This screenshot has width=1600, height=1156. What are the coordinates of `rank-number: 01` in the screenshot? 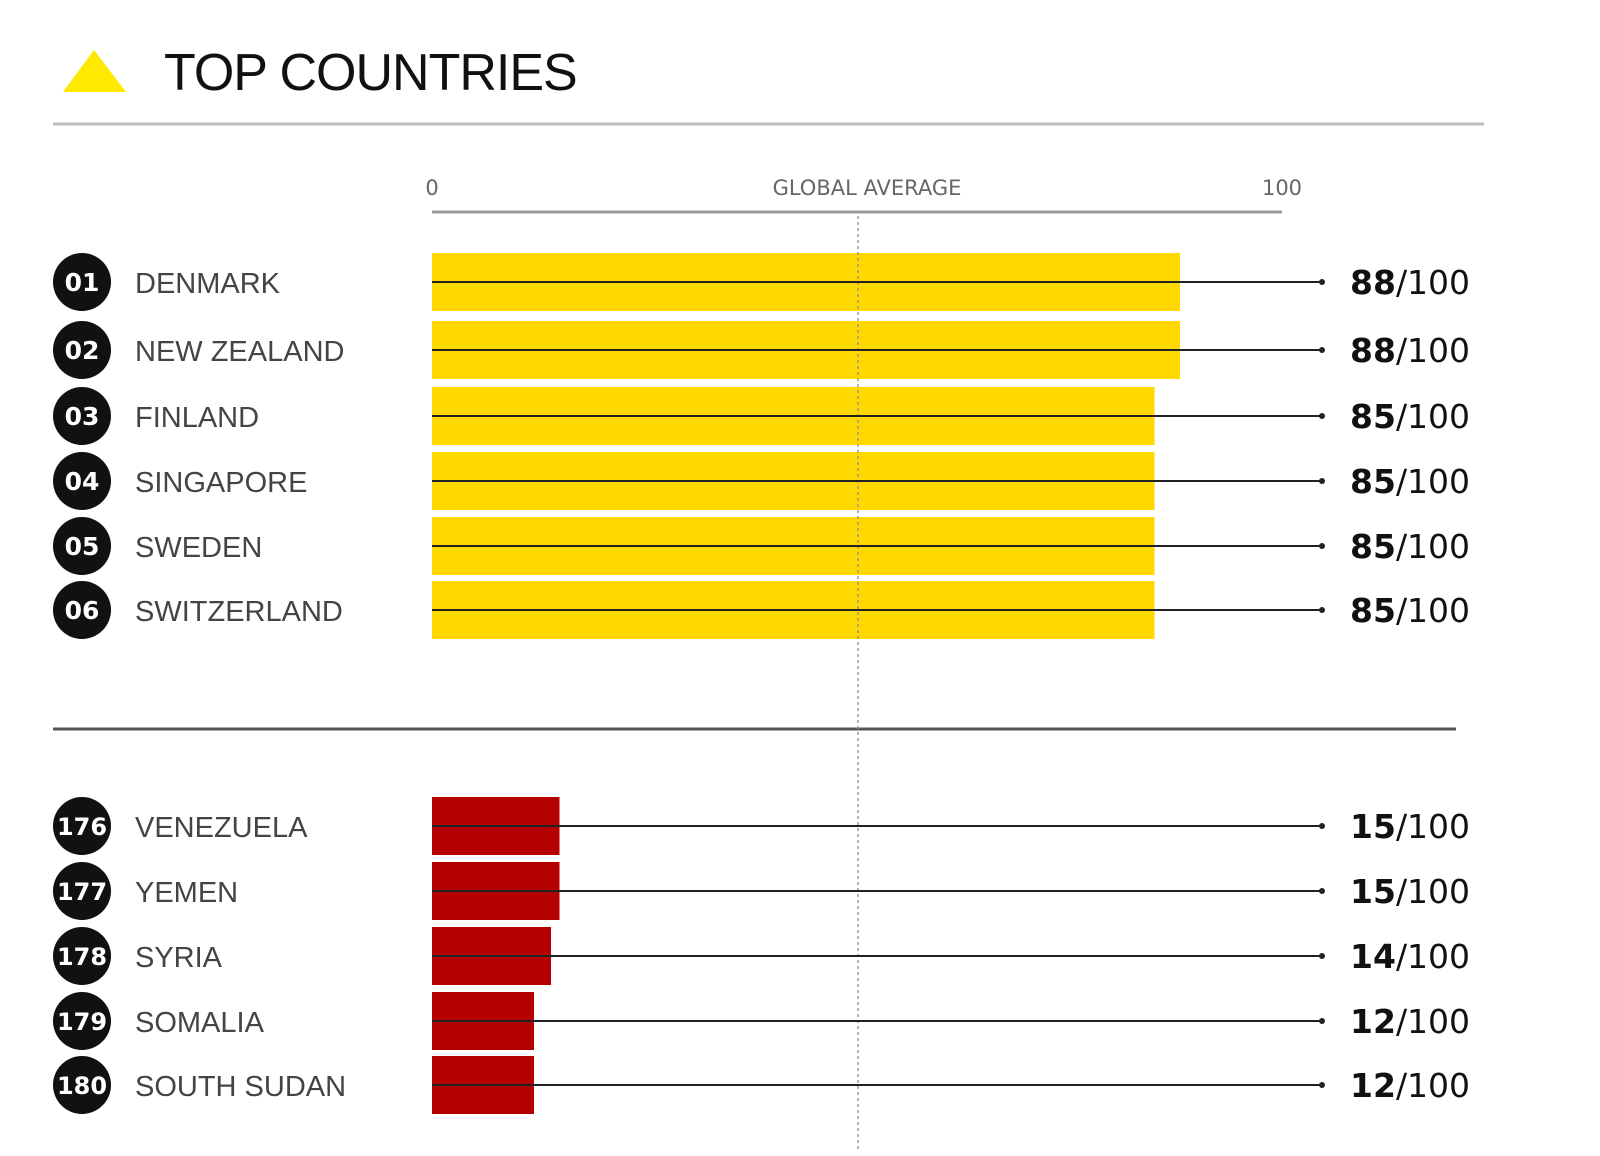 It's located at (82, 282).